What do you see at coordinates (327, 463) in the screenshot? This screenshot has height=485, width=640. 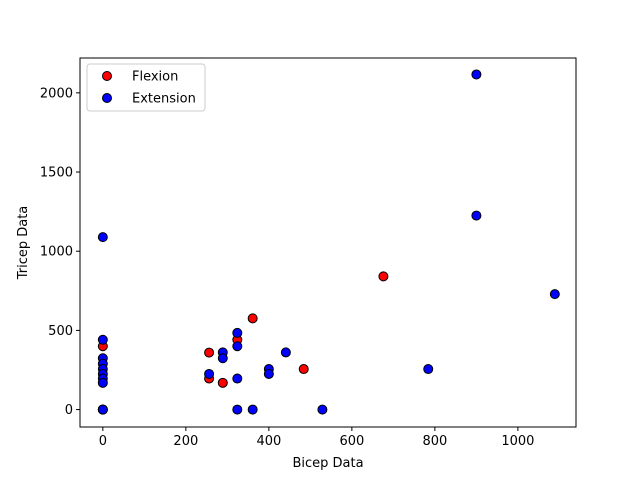 I see `x-axis-label: Bicep Data` at bounding box center [327, 463].